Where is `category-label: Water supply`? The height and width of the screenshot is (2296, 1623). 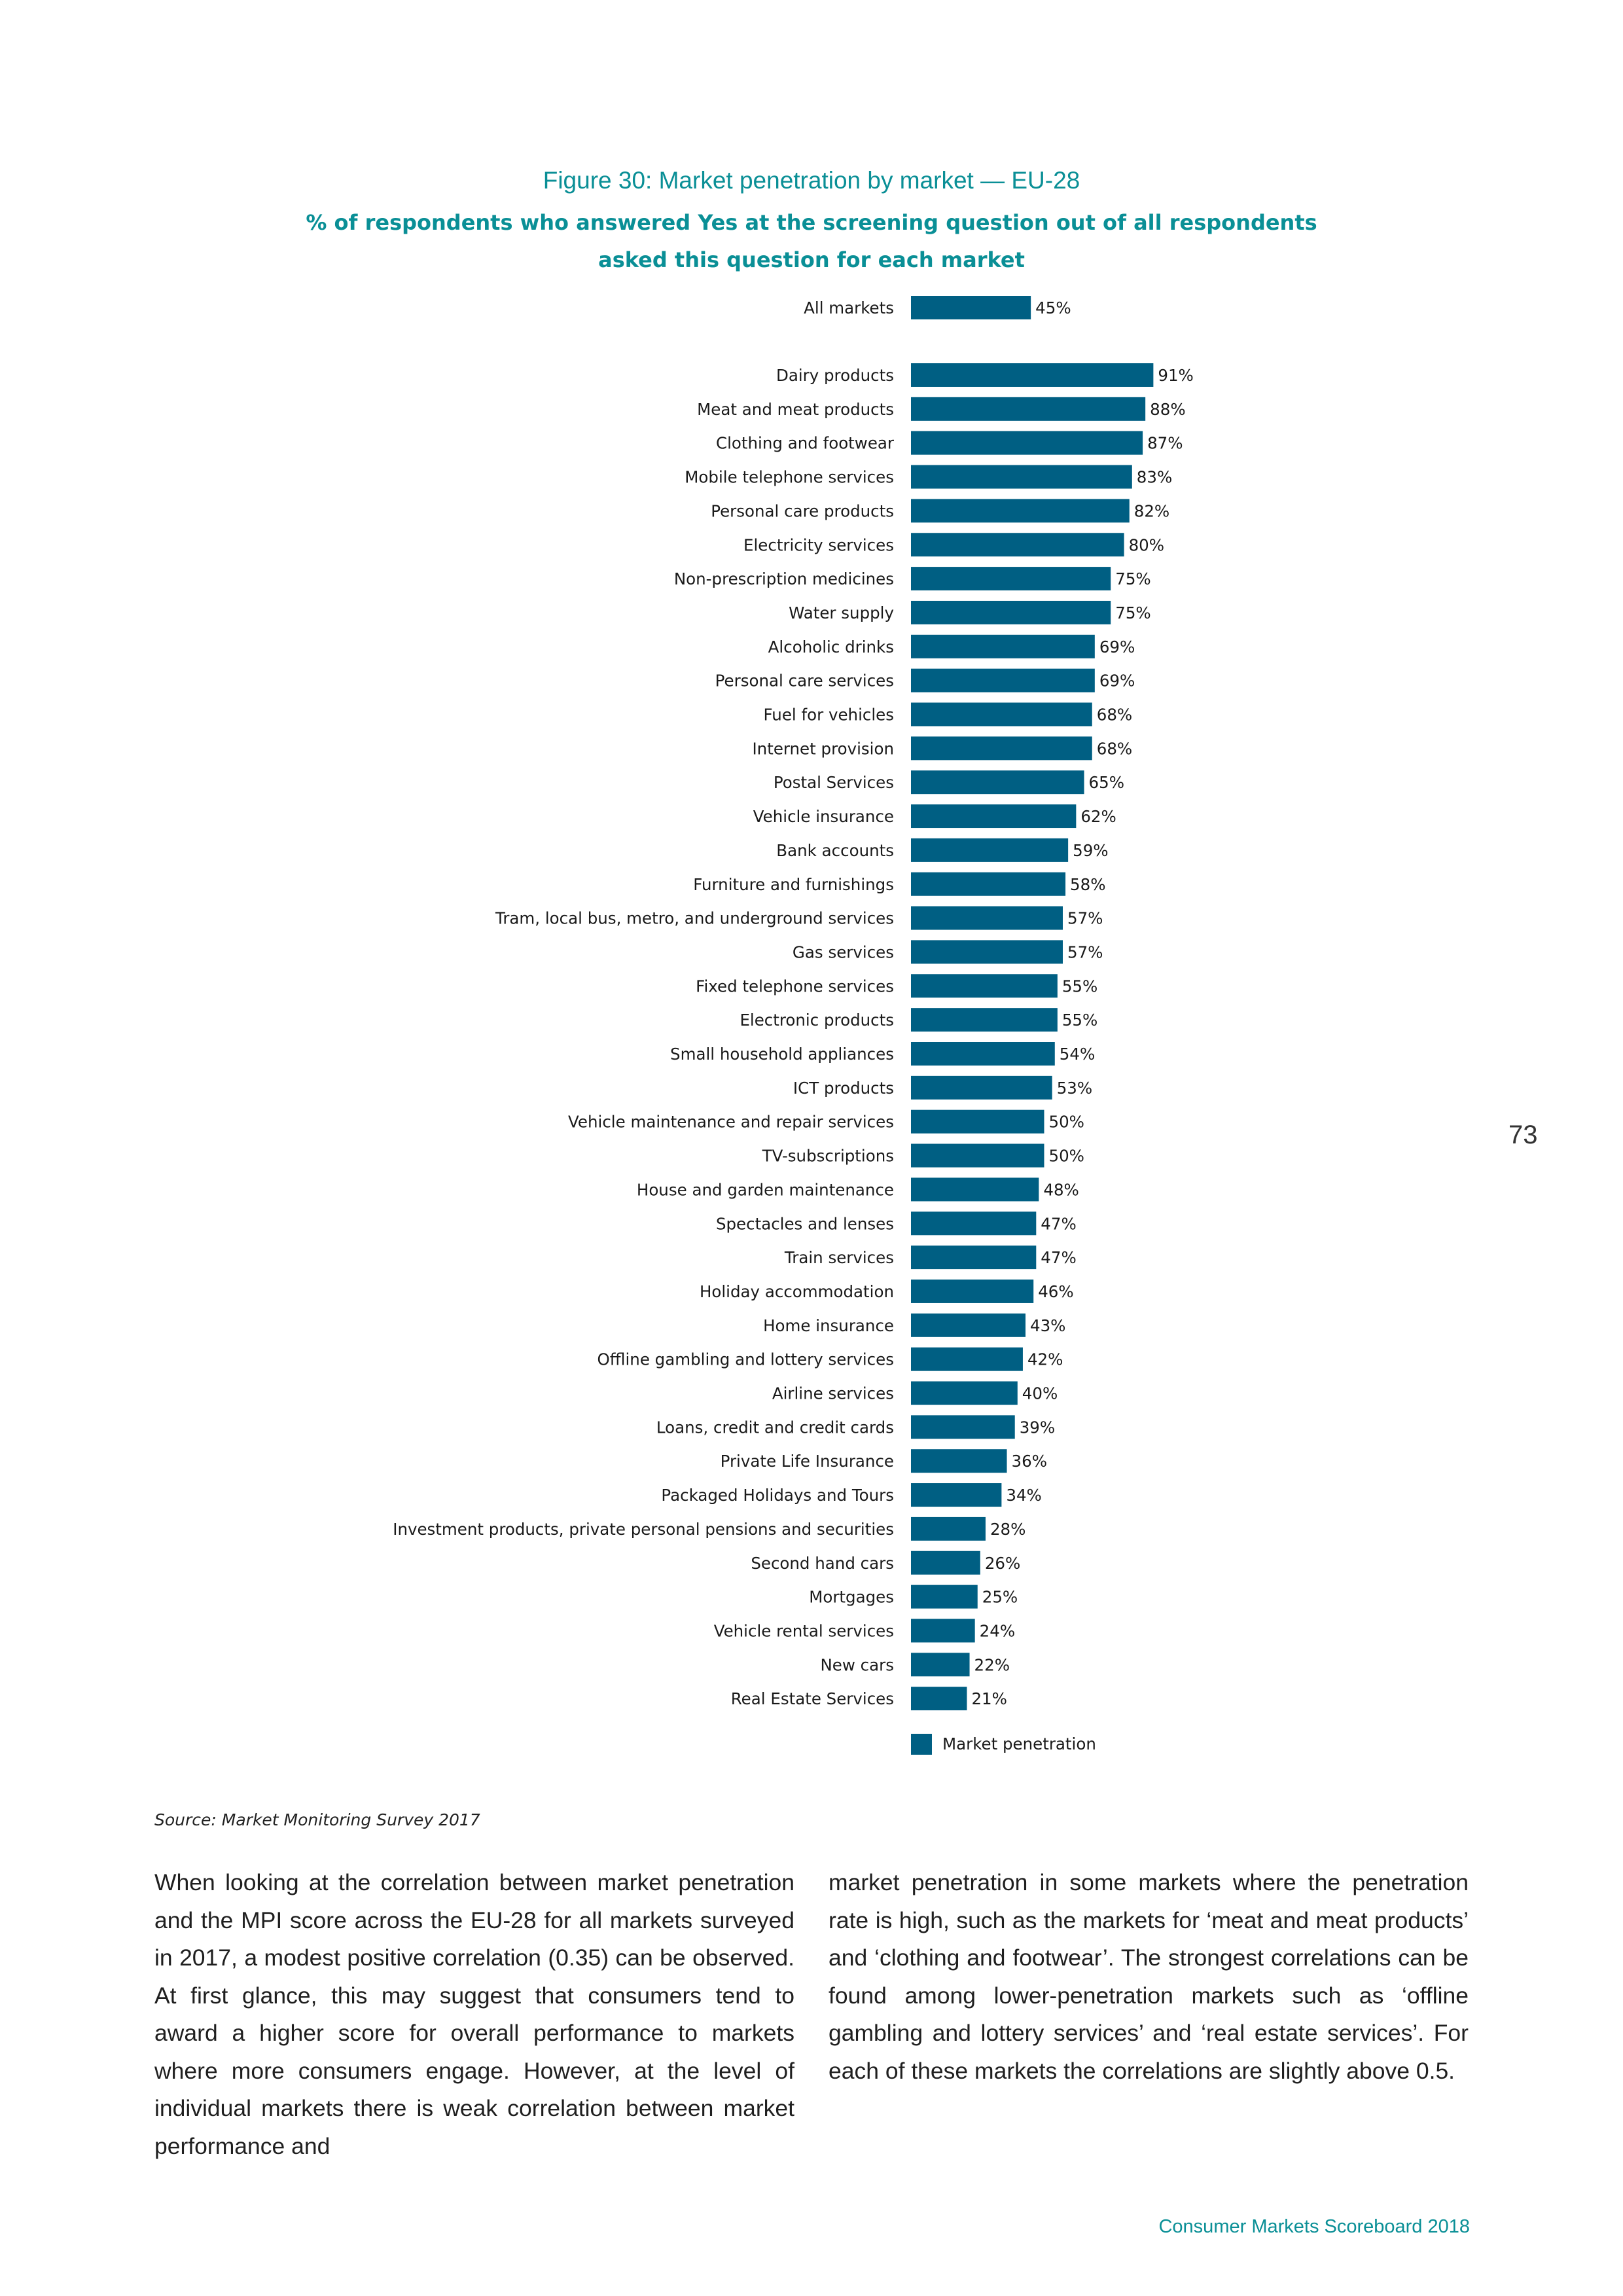
category-label: Water supply is located at coordinates (842, 612).